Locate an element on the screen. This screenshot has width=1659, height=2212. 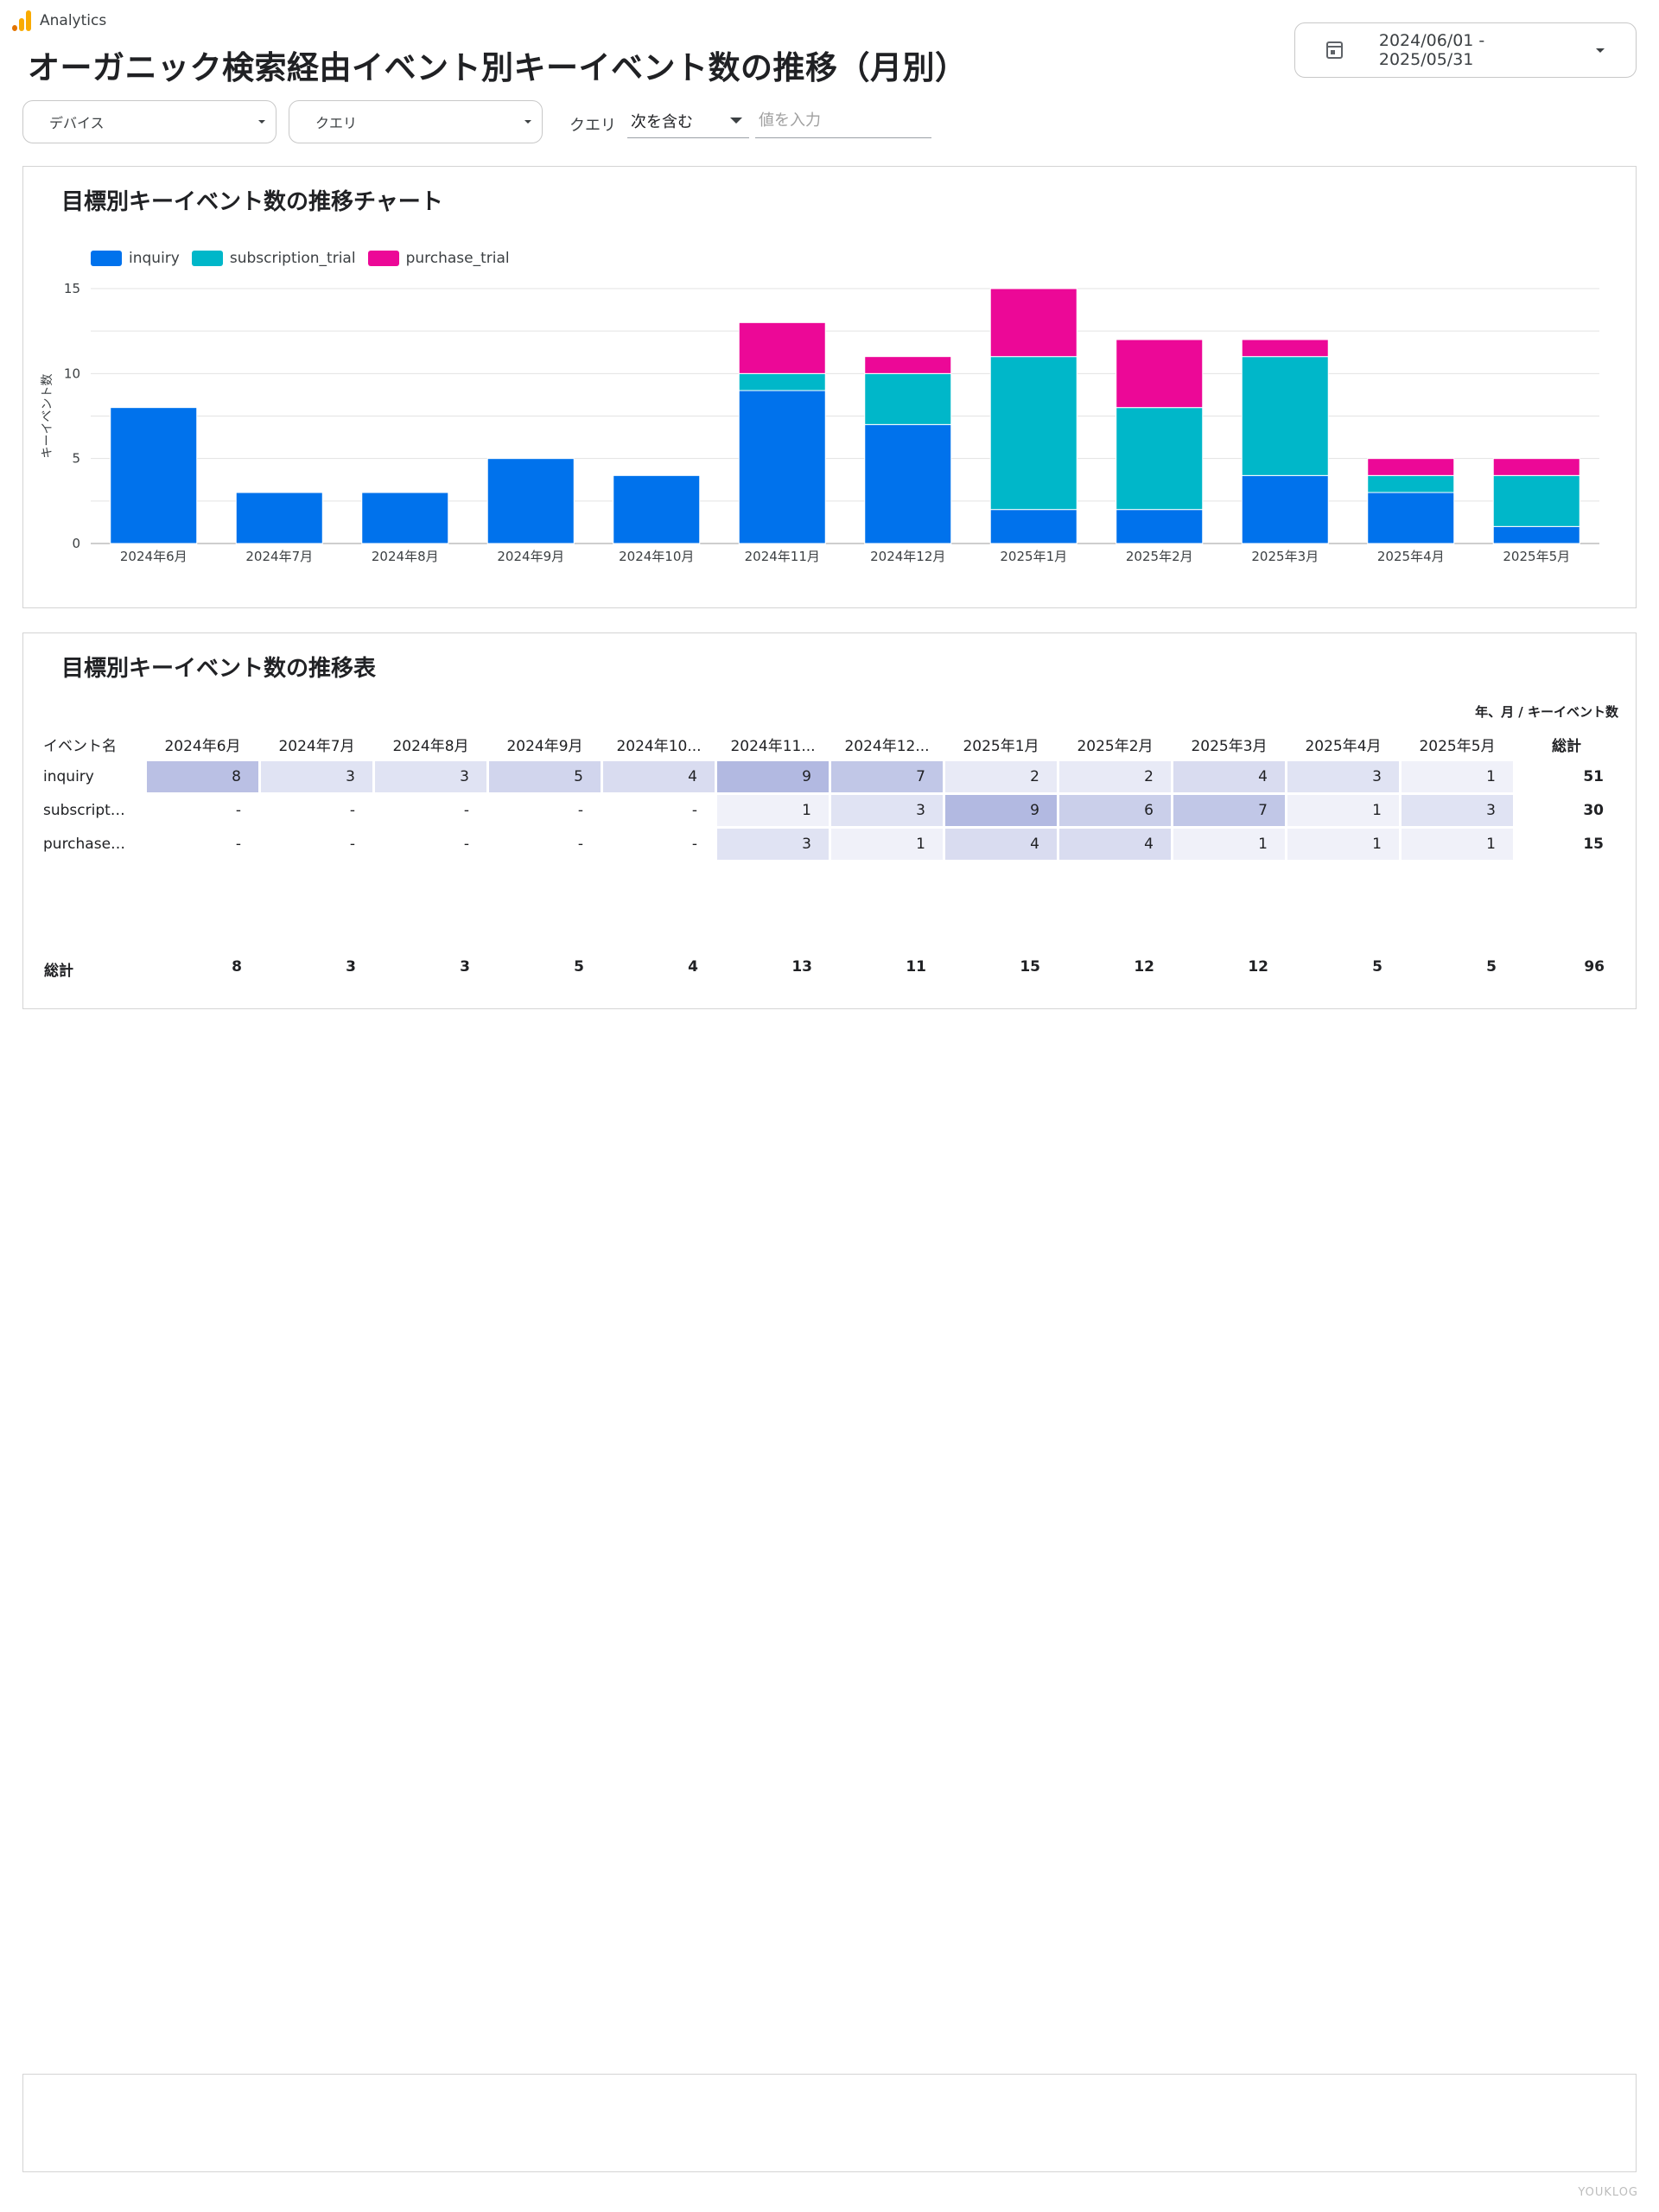
x-tick-label: 2024年10月 is located at coordinates (656, 556).